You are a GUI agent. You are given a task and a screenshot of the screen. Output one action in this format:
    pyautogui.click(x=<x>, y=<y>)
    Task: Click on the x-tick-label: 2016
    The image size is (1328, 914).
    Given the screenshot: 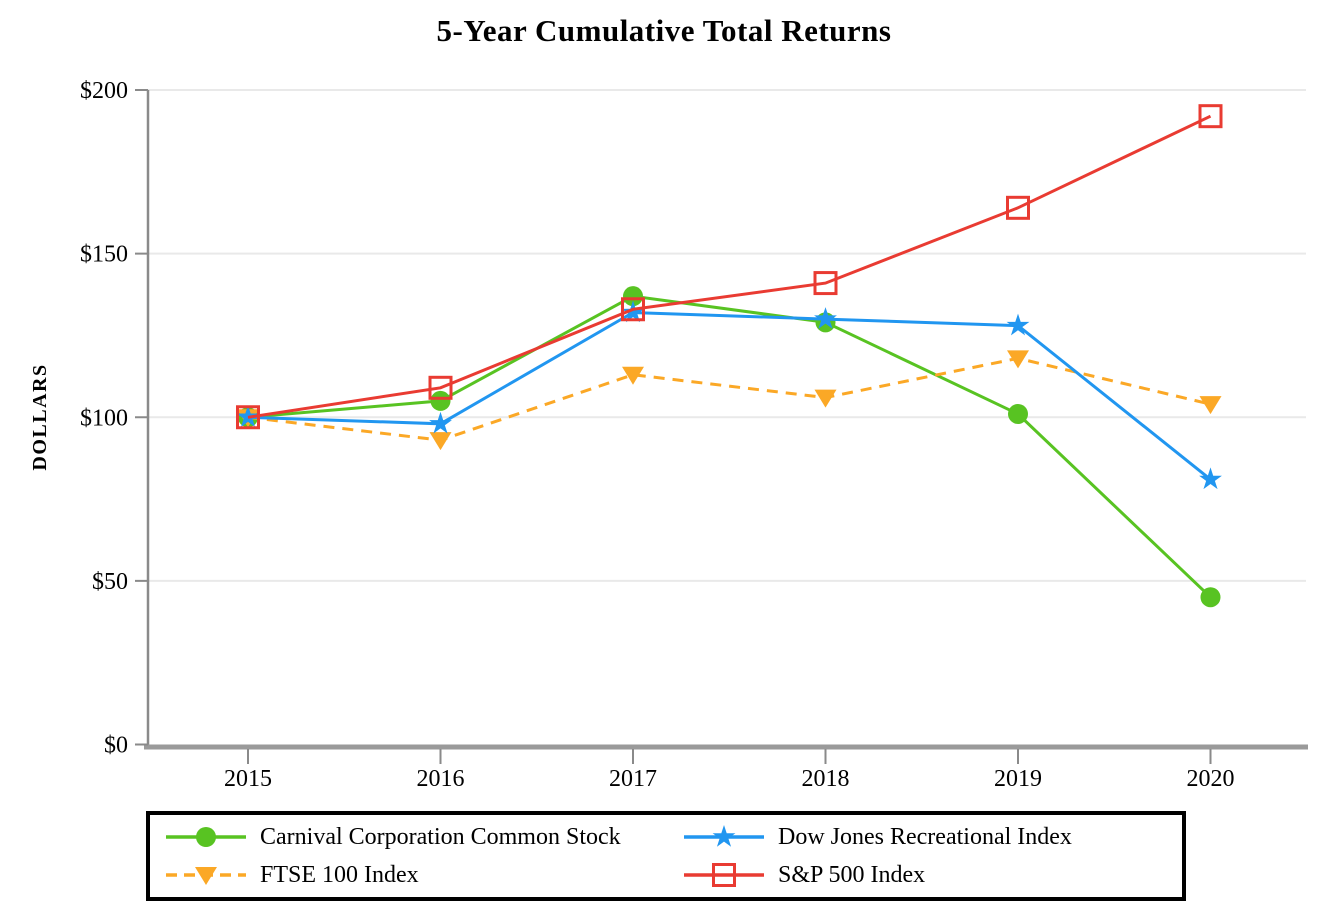 What is the action you would take?
    pyautogui.click(x=441, y=779)
    